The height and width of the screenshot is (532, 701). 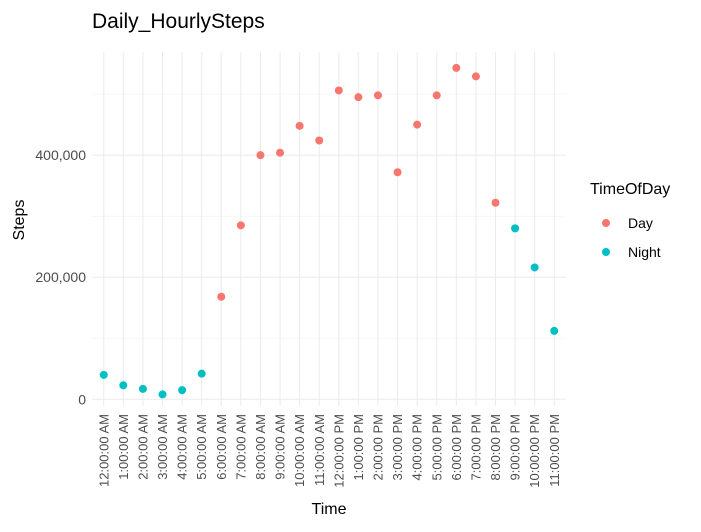 I want to click on x-tick-label: 11:00:00 AM, so click(x=319, y=450).